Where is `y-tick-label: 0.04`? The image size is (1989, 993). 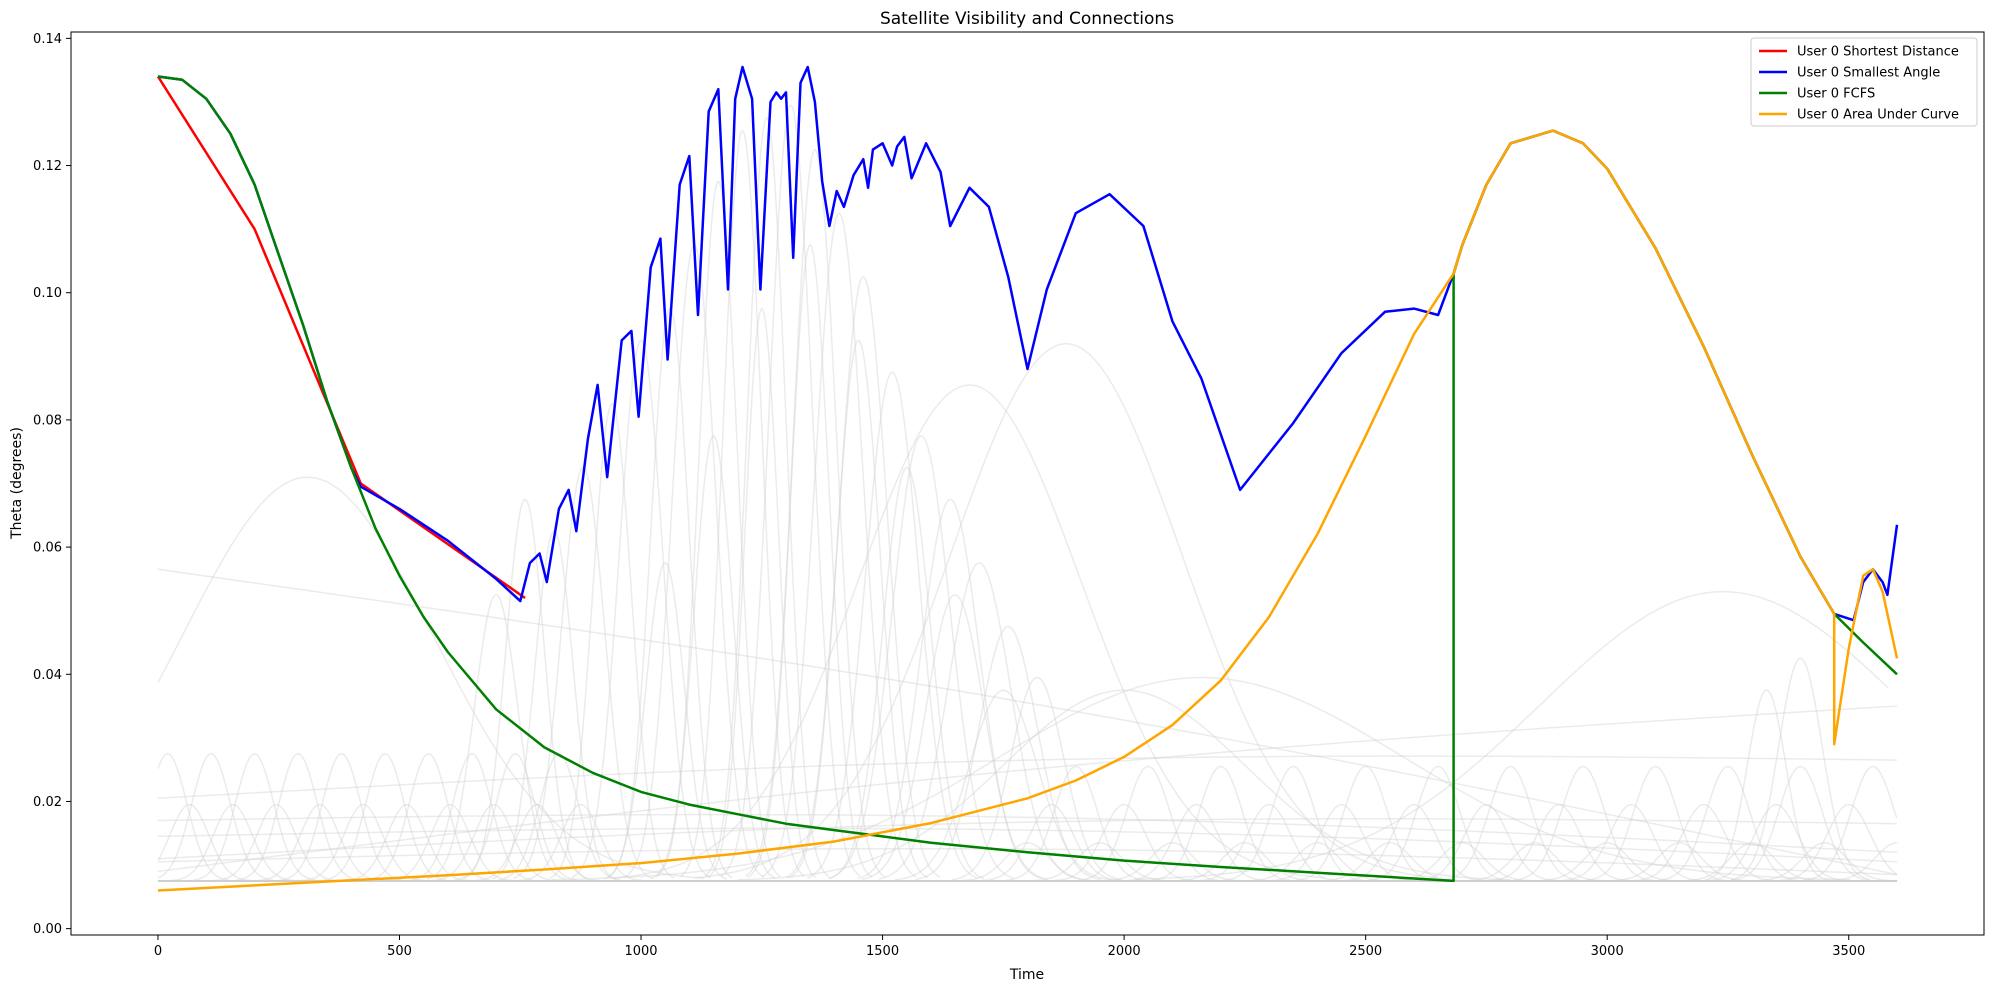
y-tick-label: 0.04 is located at coordinates (47, 675).